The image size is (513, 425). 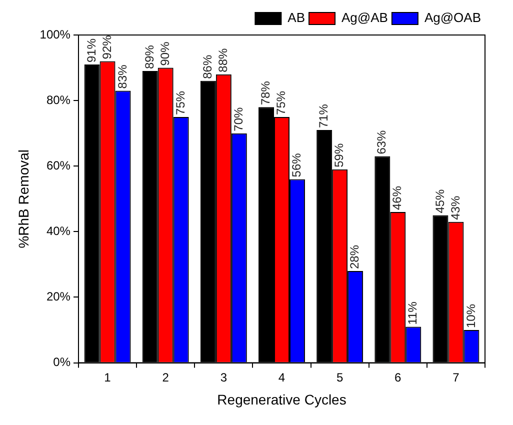 What do you see at coordinates (323, 116) in the screenshot?
I see `data-label: 71%` at bounding box center [323, 116].